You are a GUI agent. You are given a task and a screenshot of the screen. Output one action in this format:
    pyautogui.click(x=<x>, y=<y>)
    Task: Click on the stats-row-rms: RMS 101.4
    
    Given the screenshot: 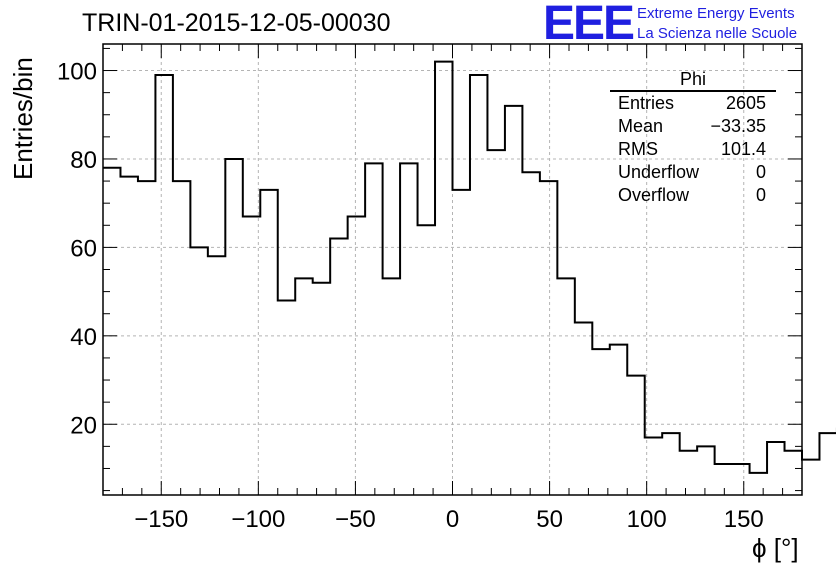 What is the action you would take?
    pyautogui.click(x=693, y=149)
    